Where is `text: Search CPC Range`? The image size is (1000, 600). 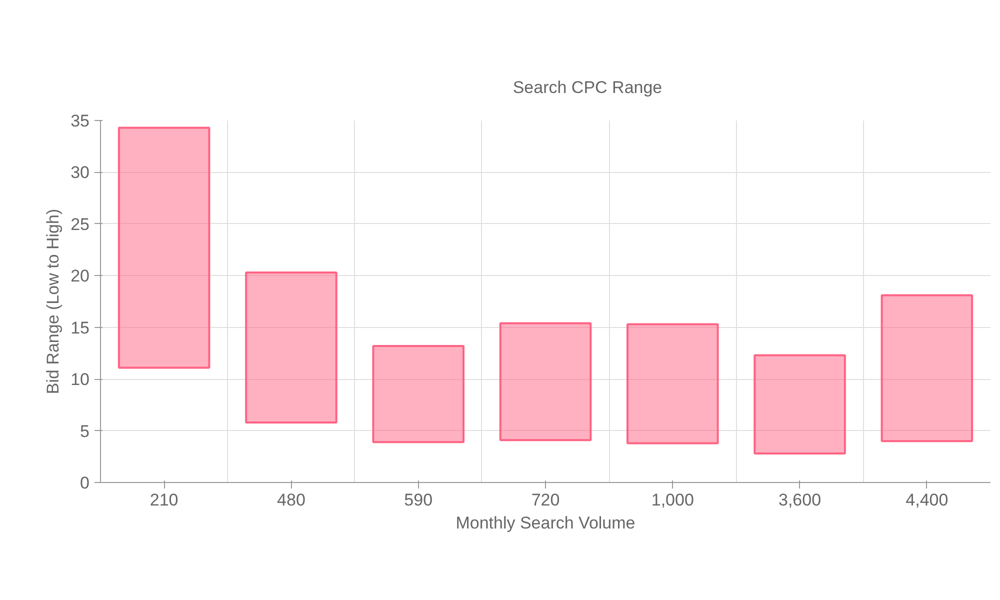 text: Search CPC Range is located at coordinates (587, 88).